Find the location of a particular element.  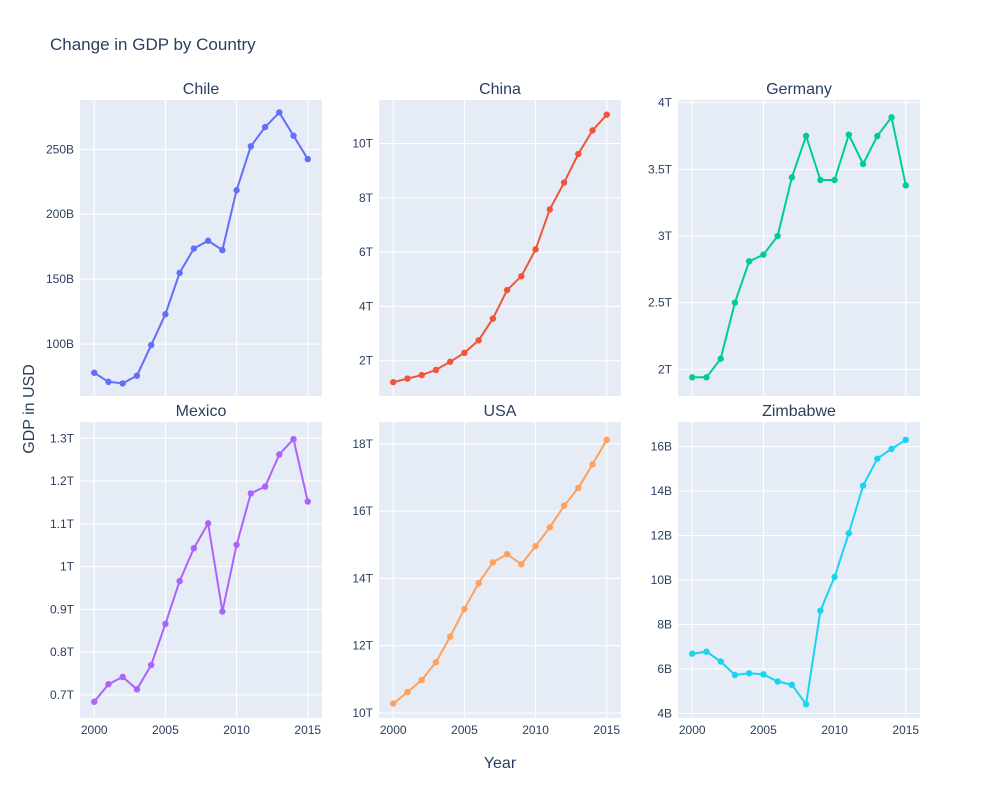

plot-area-germany is located at coordinates (799, 248).